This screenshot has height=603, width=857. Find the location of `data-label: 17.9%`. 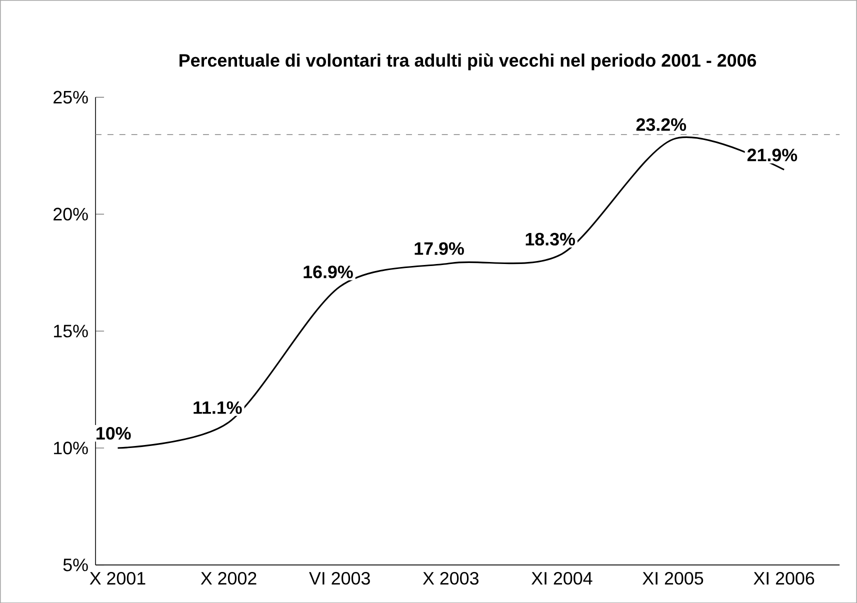

data-label: 17.9% is located at coordinates (439, 248).